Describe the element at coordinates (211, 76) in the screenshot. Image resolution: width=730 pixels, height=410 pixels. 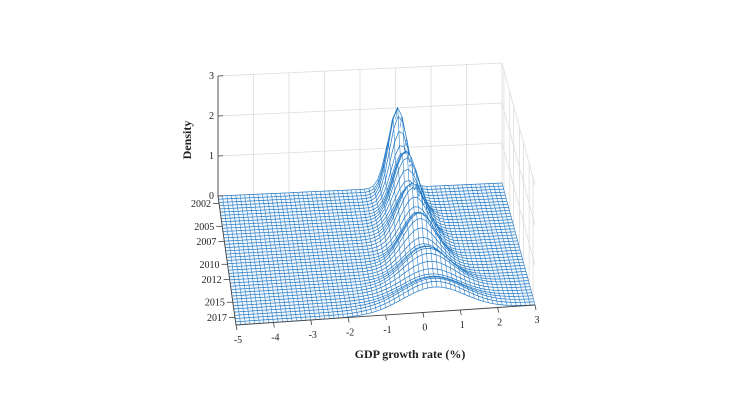
I see `z-tick-label: 3` at that location.